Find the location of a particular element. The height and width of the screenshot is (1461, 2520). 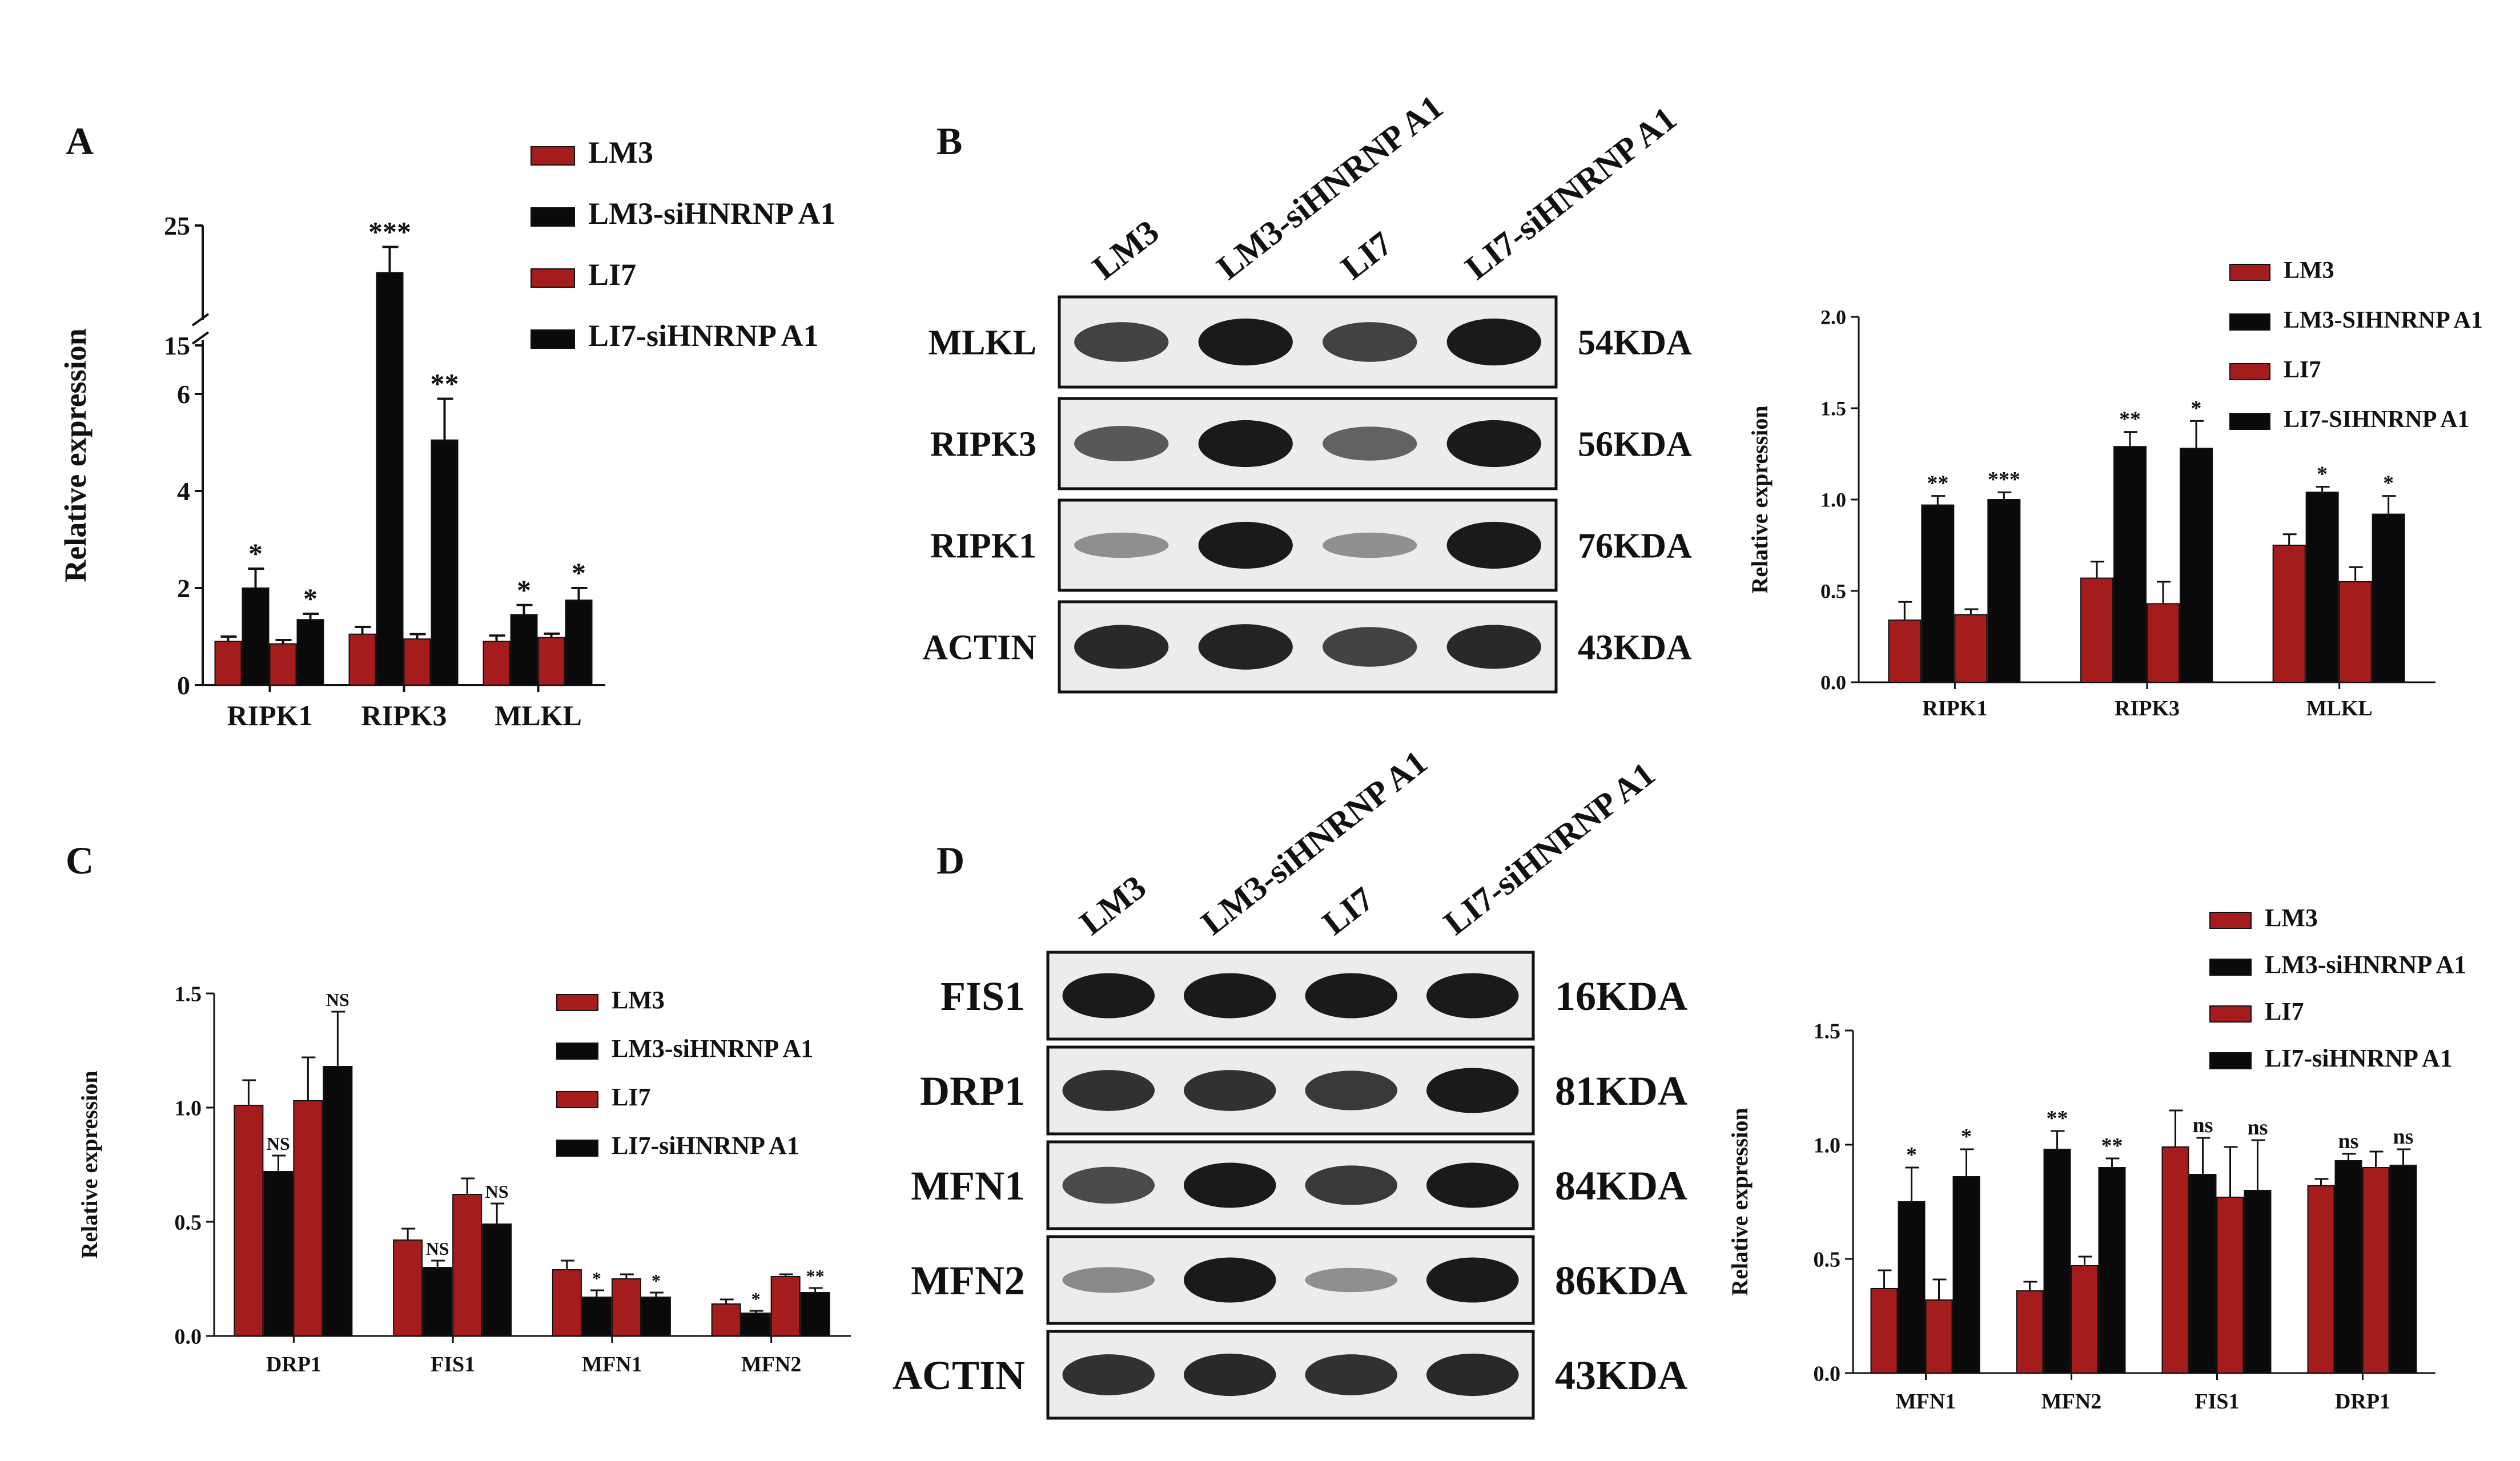

protein-label: RIPK3 is located at coordinates (983, 444).